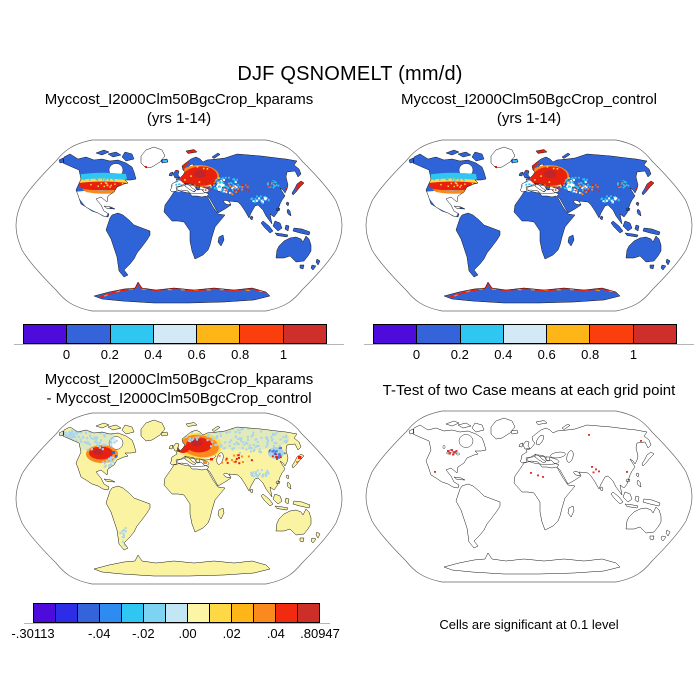 This screenshot has height=700, width=700. Describe the element at coordinates (179, 99) in the screenshot. I see `panel-title-kparams-line1: Myccost_I2000Clm50BgcCrop_kparams` at that location.